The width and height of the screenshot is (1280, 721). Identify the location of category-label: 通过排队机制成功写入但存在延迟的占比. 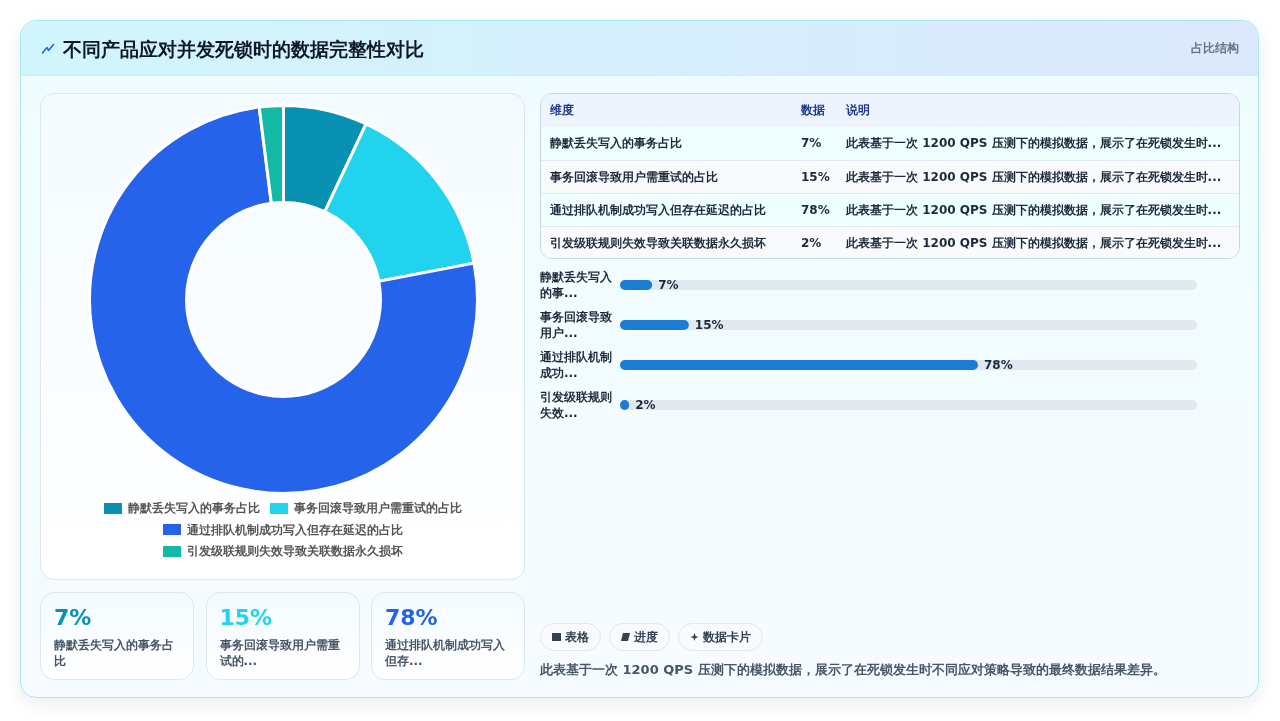
(658, 210).